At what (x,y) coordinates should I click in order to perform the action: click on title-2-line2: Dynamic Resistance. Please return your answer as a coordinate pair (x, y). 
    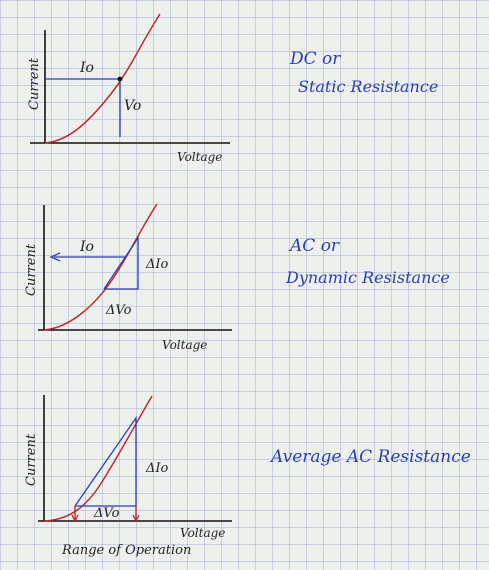
    Looking at the image, I should click on (367, 277).